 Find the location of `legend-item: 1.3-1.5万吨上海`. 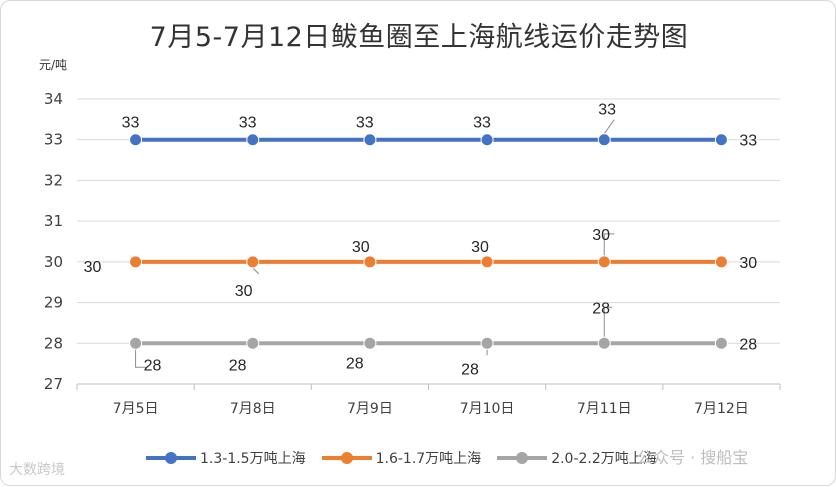

legend-item: 1.3-1.5万吨上海 is located at coordinates (226, 458).